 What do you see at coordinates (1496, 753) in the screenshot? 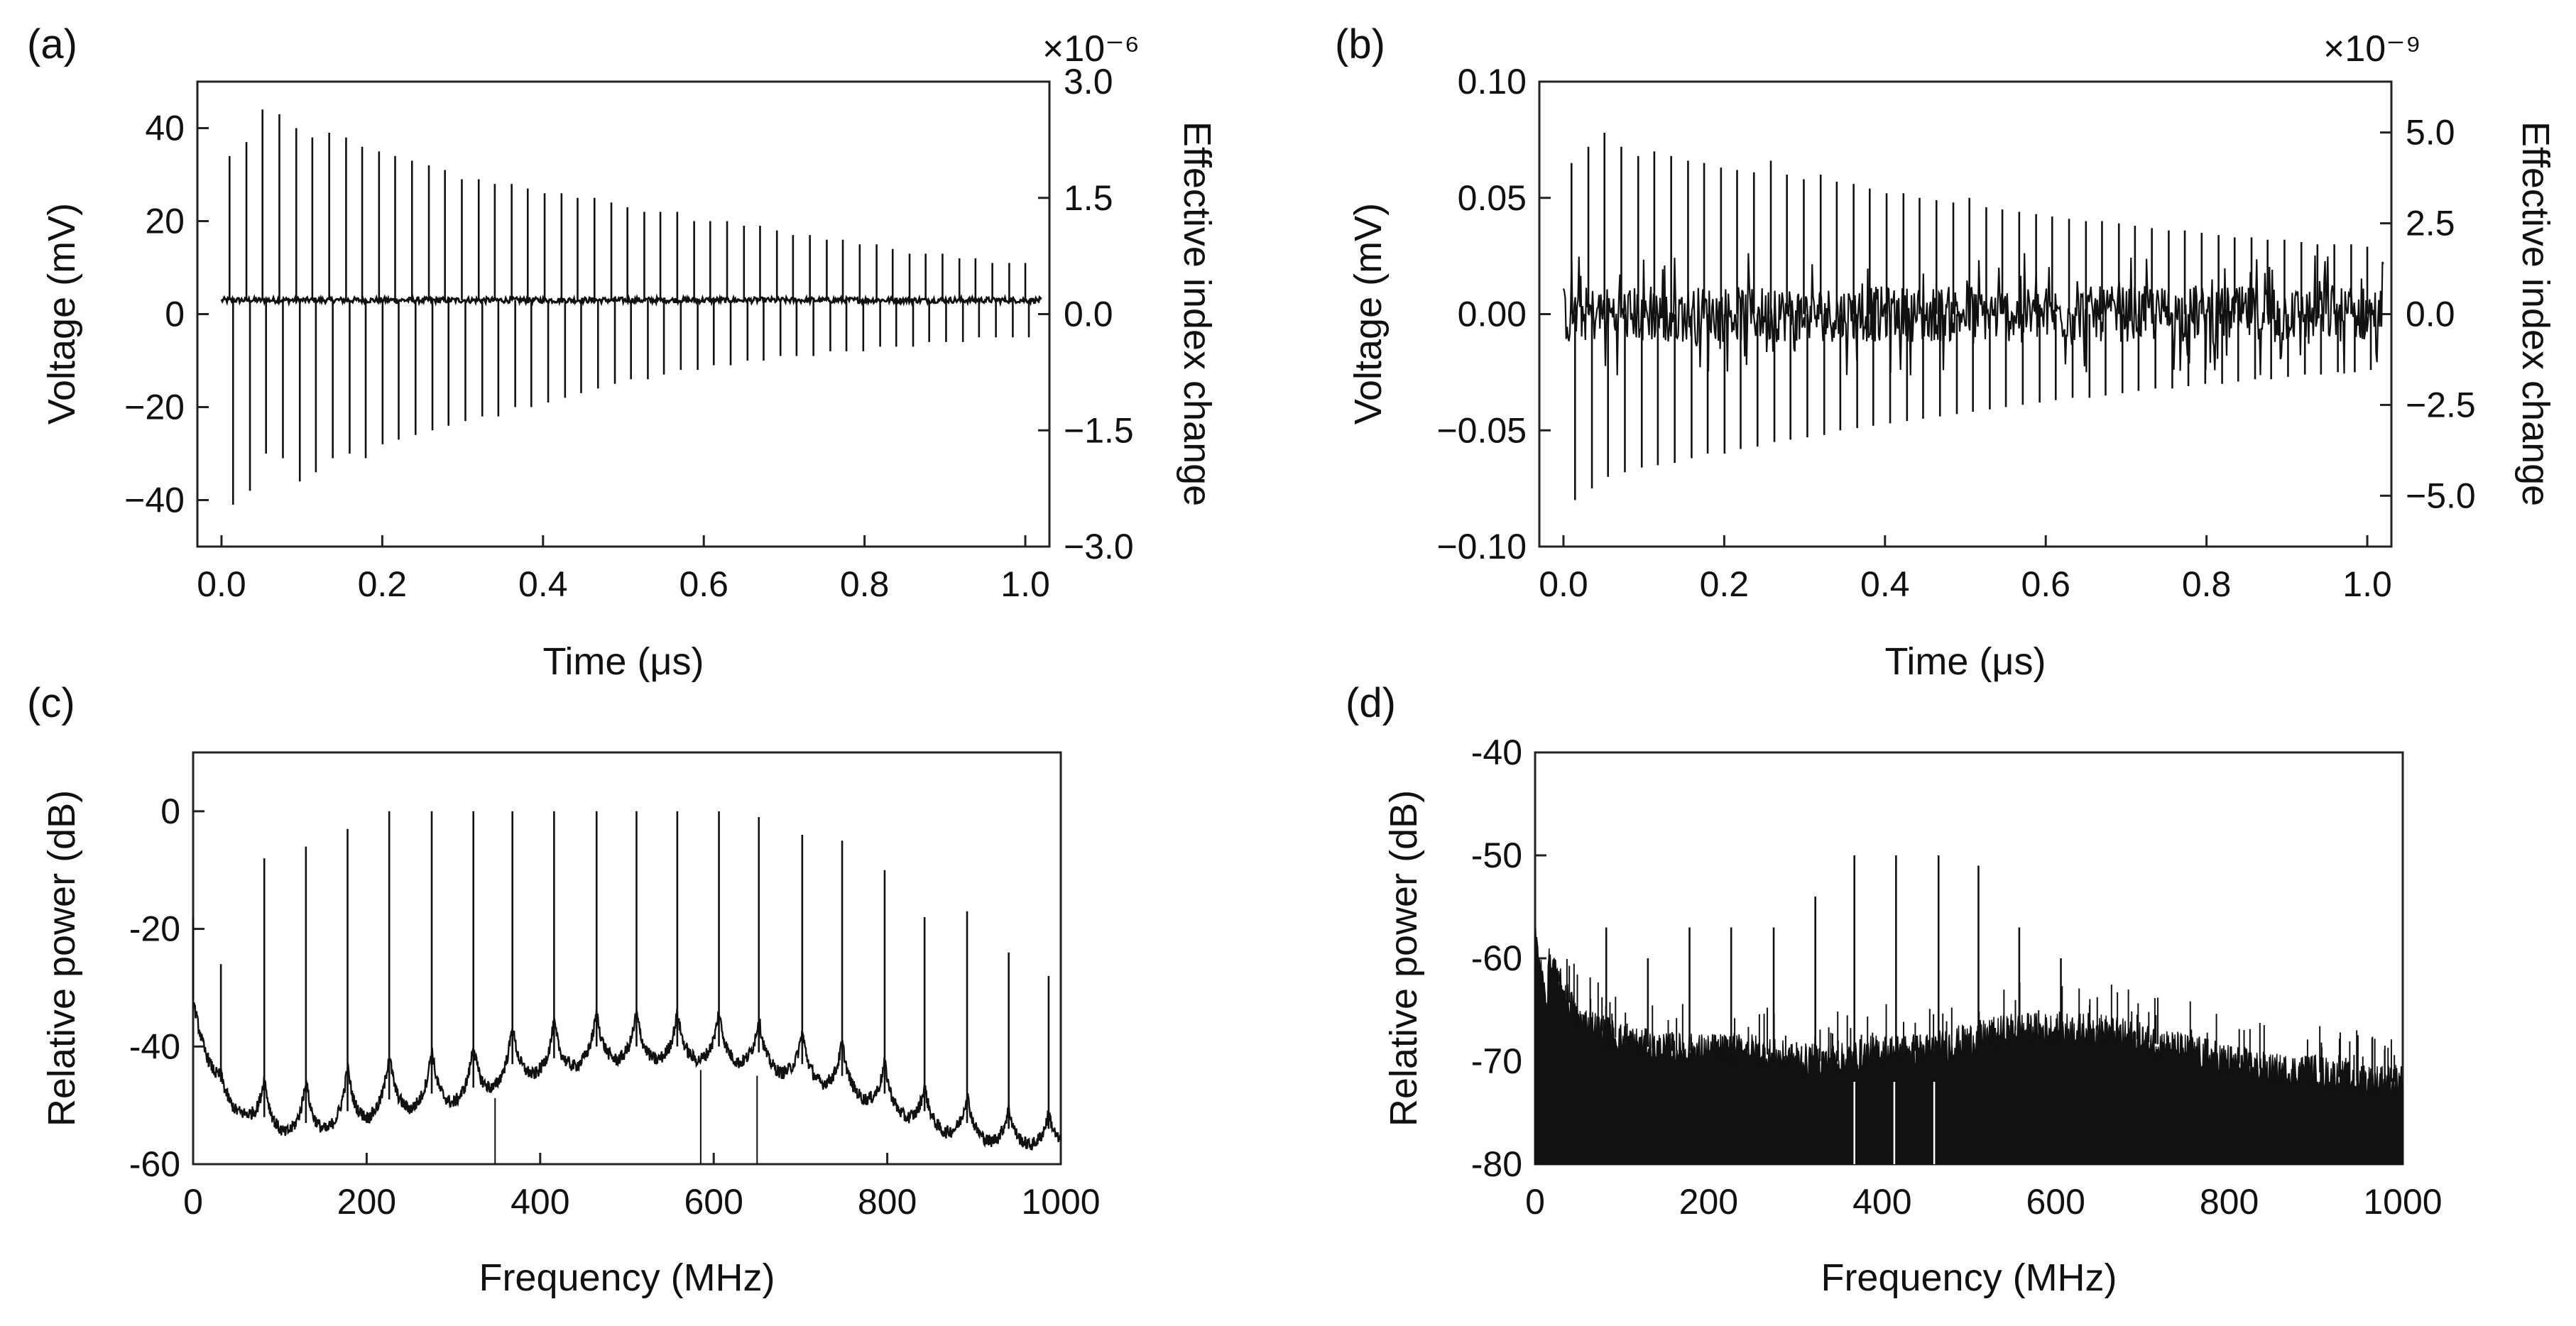
I see `y-tick-label-d: -40` at bounding box center [1496, 753].